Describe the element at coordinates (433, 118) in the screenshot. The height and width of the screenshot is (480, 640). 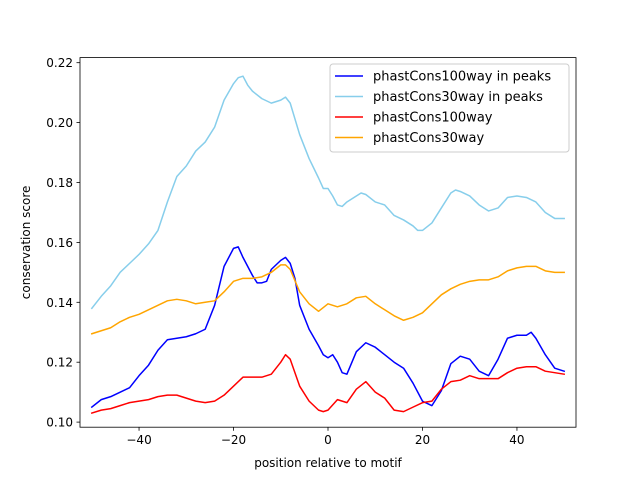
I see `legend-label-2: phastCons100way` at that location.